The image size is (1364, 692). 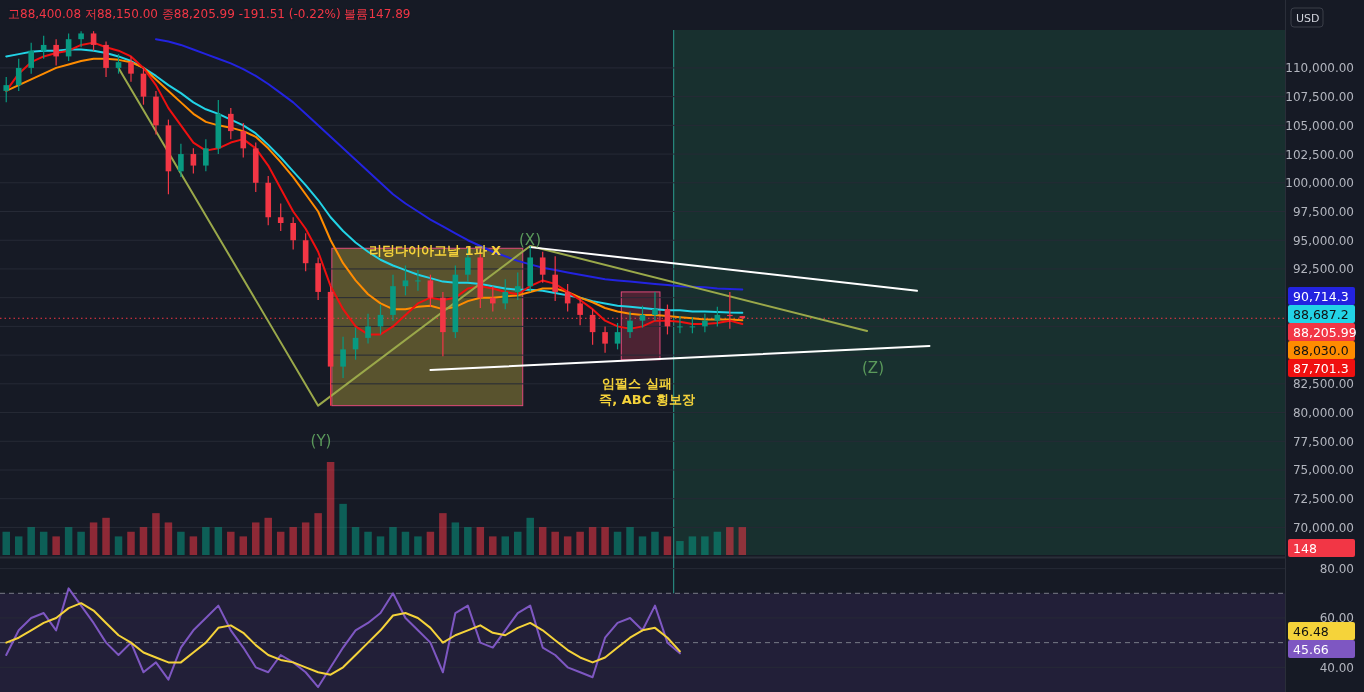 What do you see at coordinates (873, 368) in the screenshot?
I see `annotation: (Z)` at bounding box center [873, 368].